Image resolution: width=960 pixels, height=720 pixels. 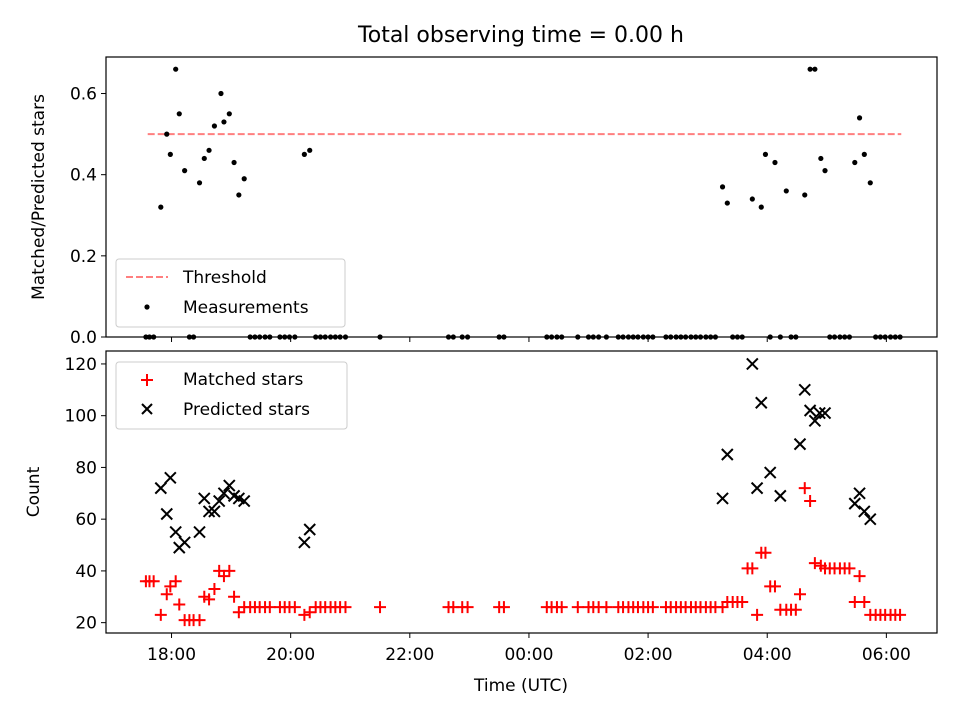 I want to click on bottom-x-axis-label: Time (UTC), so click(x=520, y=686).